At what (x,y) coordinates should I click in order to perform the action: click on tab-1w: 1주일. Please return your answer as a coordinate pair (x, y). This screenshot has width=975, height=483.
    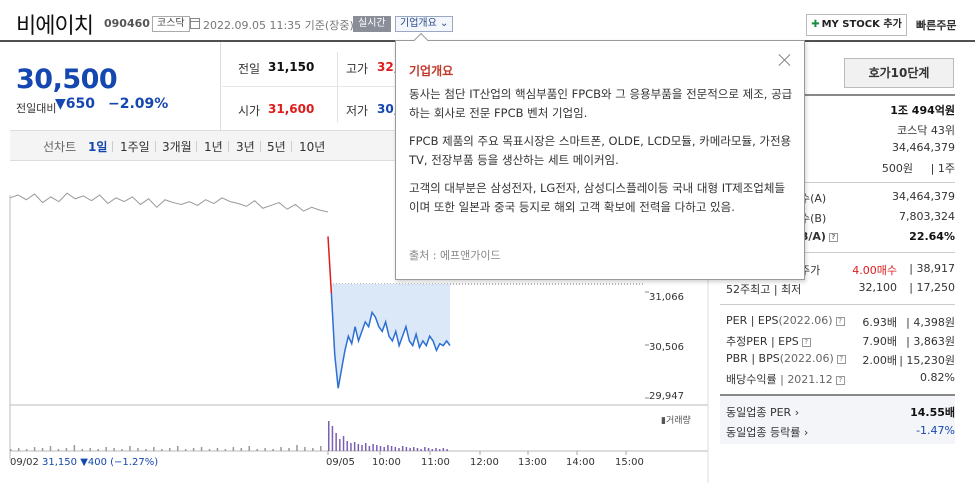
    Looking at the image, I should click on (135, 147).